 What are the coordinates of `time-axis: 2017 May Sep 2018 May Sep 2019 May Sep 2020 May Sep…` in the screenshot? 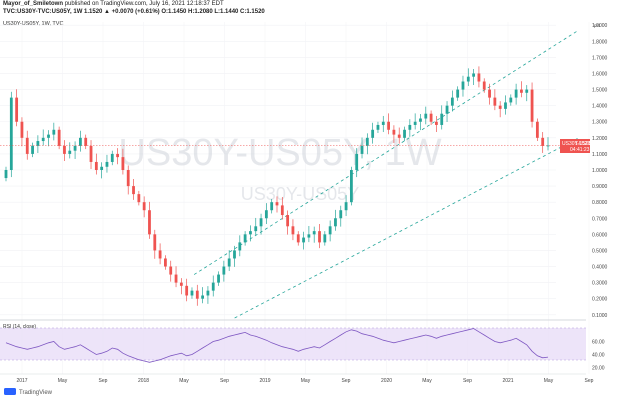 It's located at (304, 381).